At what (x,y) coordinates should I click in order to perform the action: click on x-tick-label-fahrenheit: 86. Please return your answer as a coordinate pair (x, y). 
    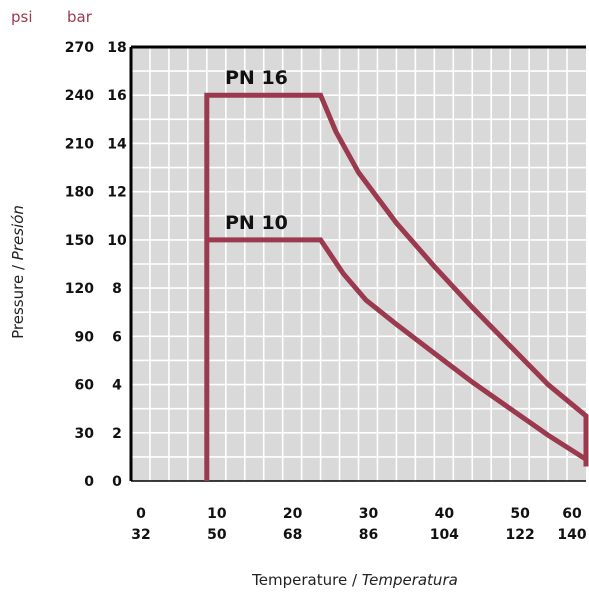
    Looking at the image, I should click on (368, 535).